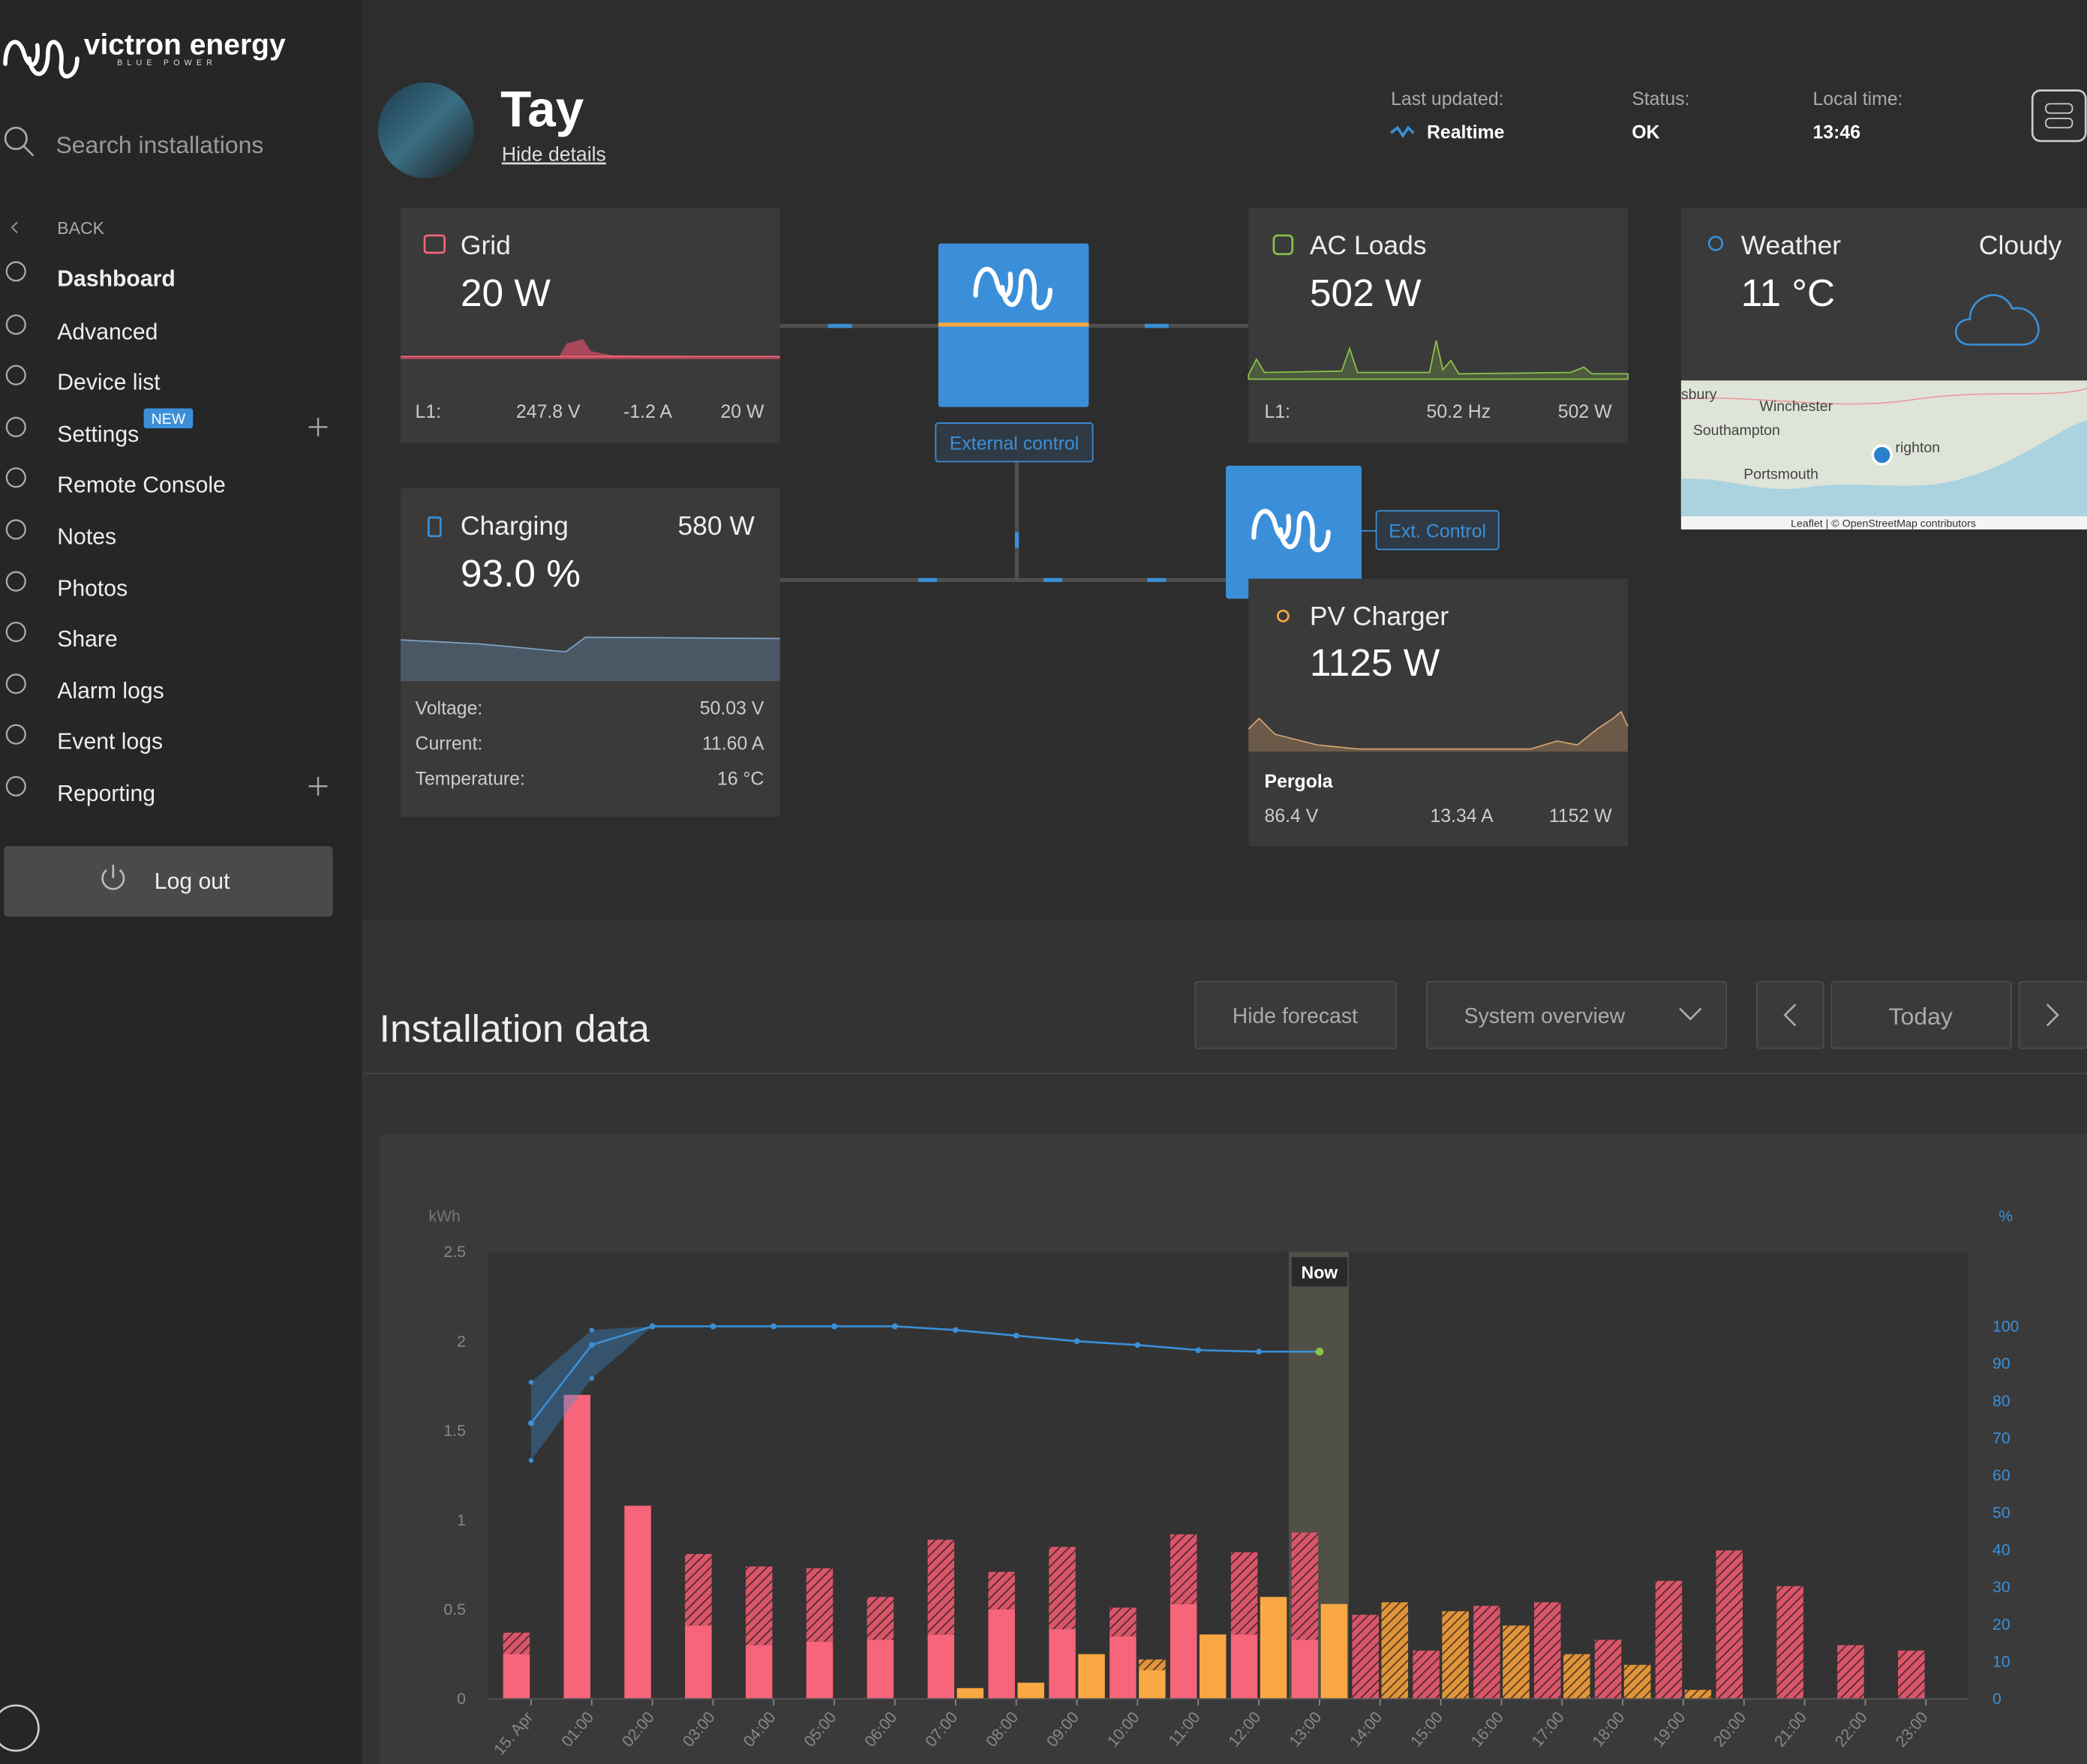  Describe the element at coordinates (106, 794) in the screenshot. I see `menu-item: Reporting` at that location.